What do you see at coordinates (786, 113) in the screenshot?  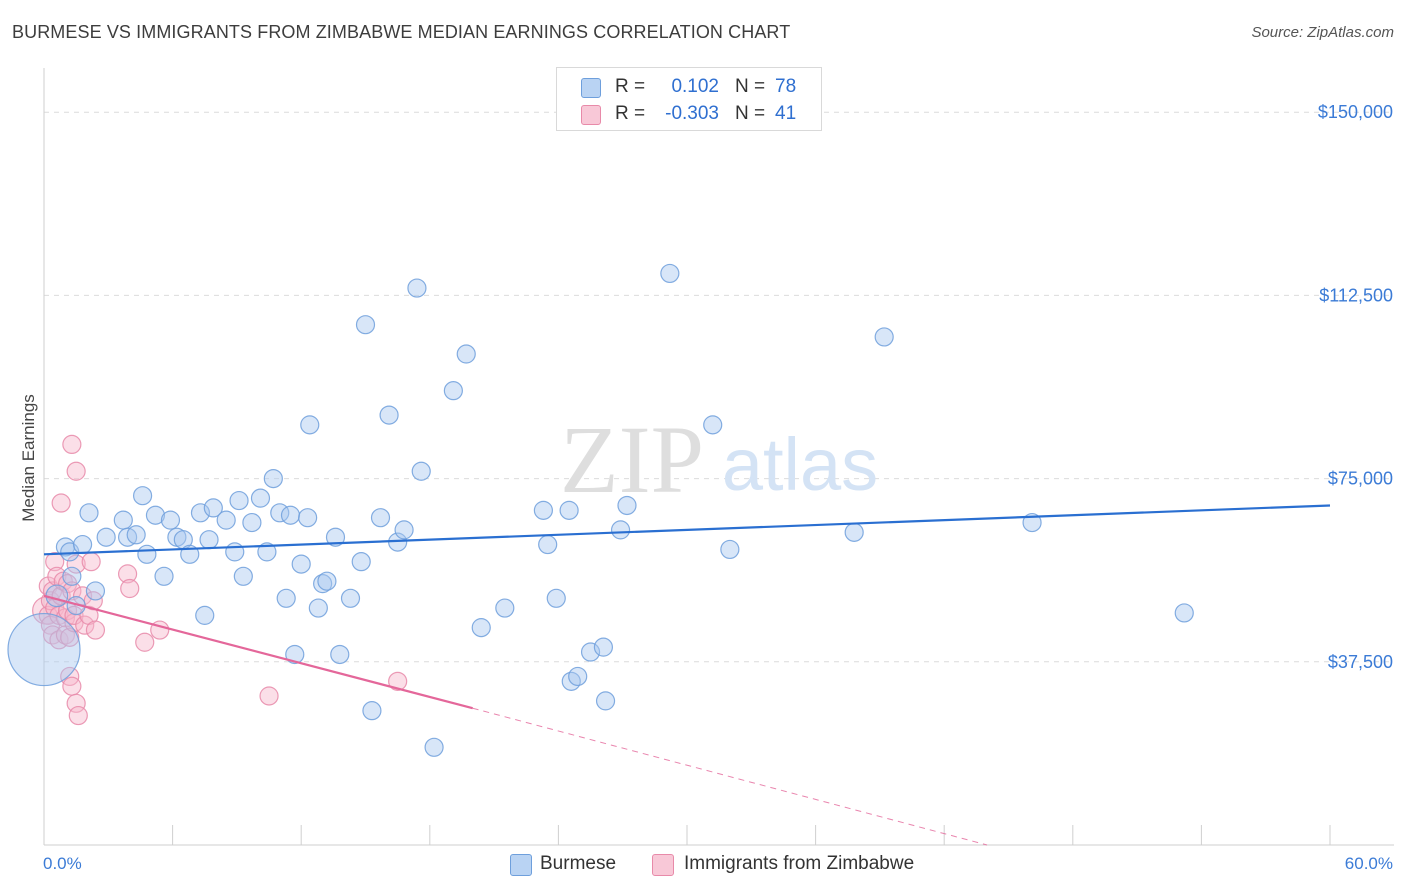 I see `legend-n-value: 41` at bounding box center [786, 113].